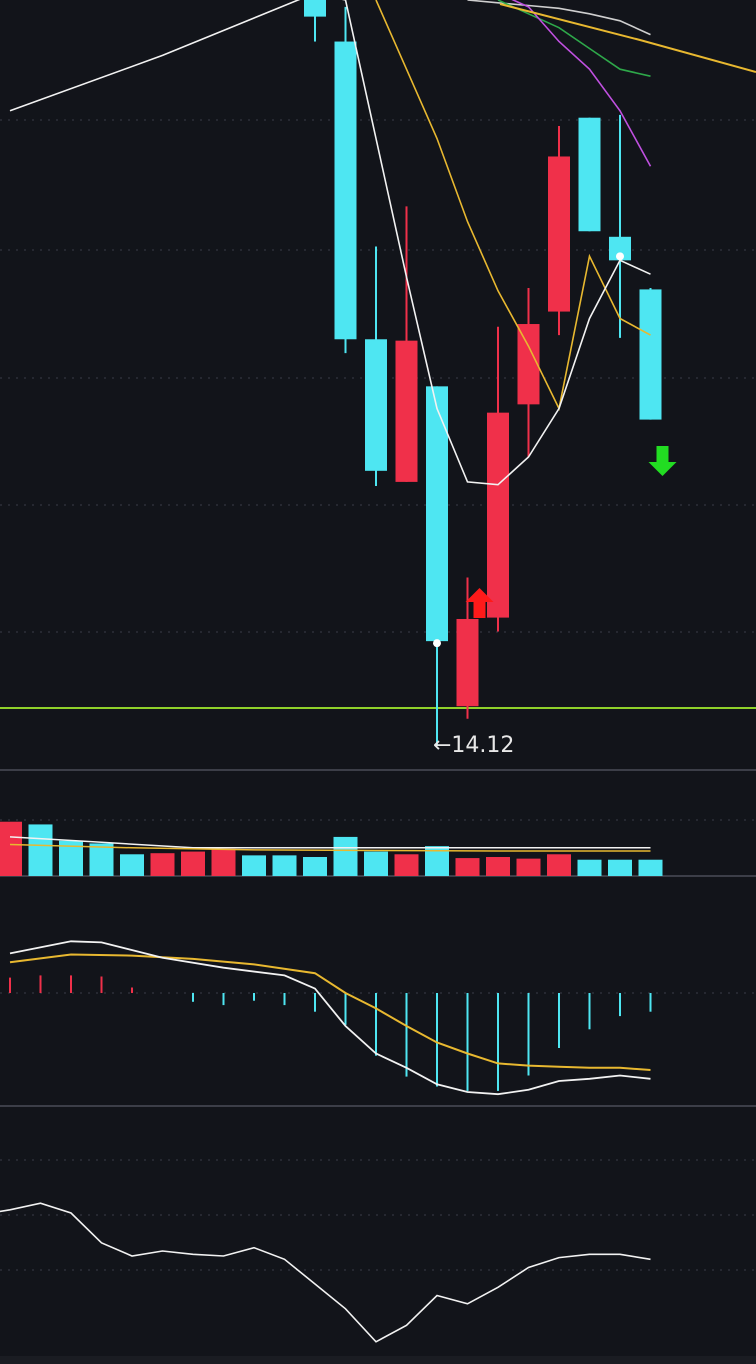  I want to click on ma120-line, so click(627, 38).